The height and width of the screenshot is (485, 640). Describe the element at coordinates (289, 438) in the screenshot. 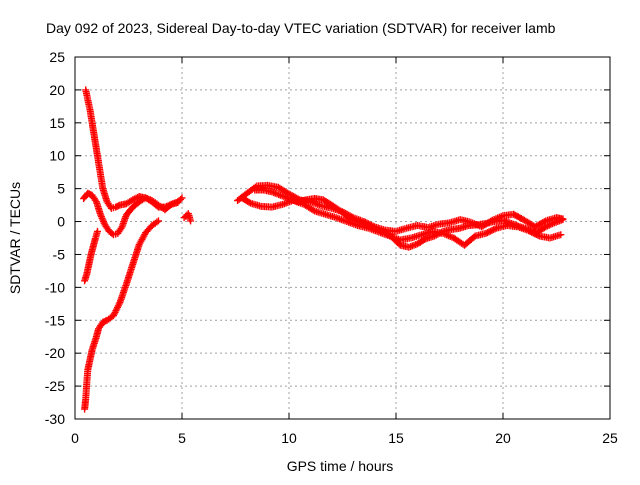

I see `x-tick-label: 10` at that location.